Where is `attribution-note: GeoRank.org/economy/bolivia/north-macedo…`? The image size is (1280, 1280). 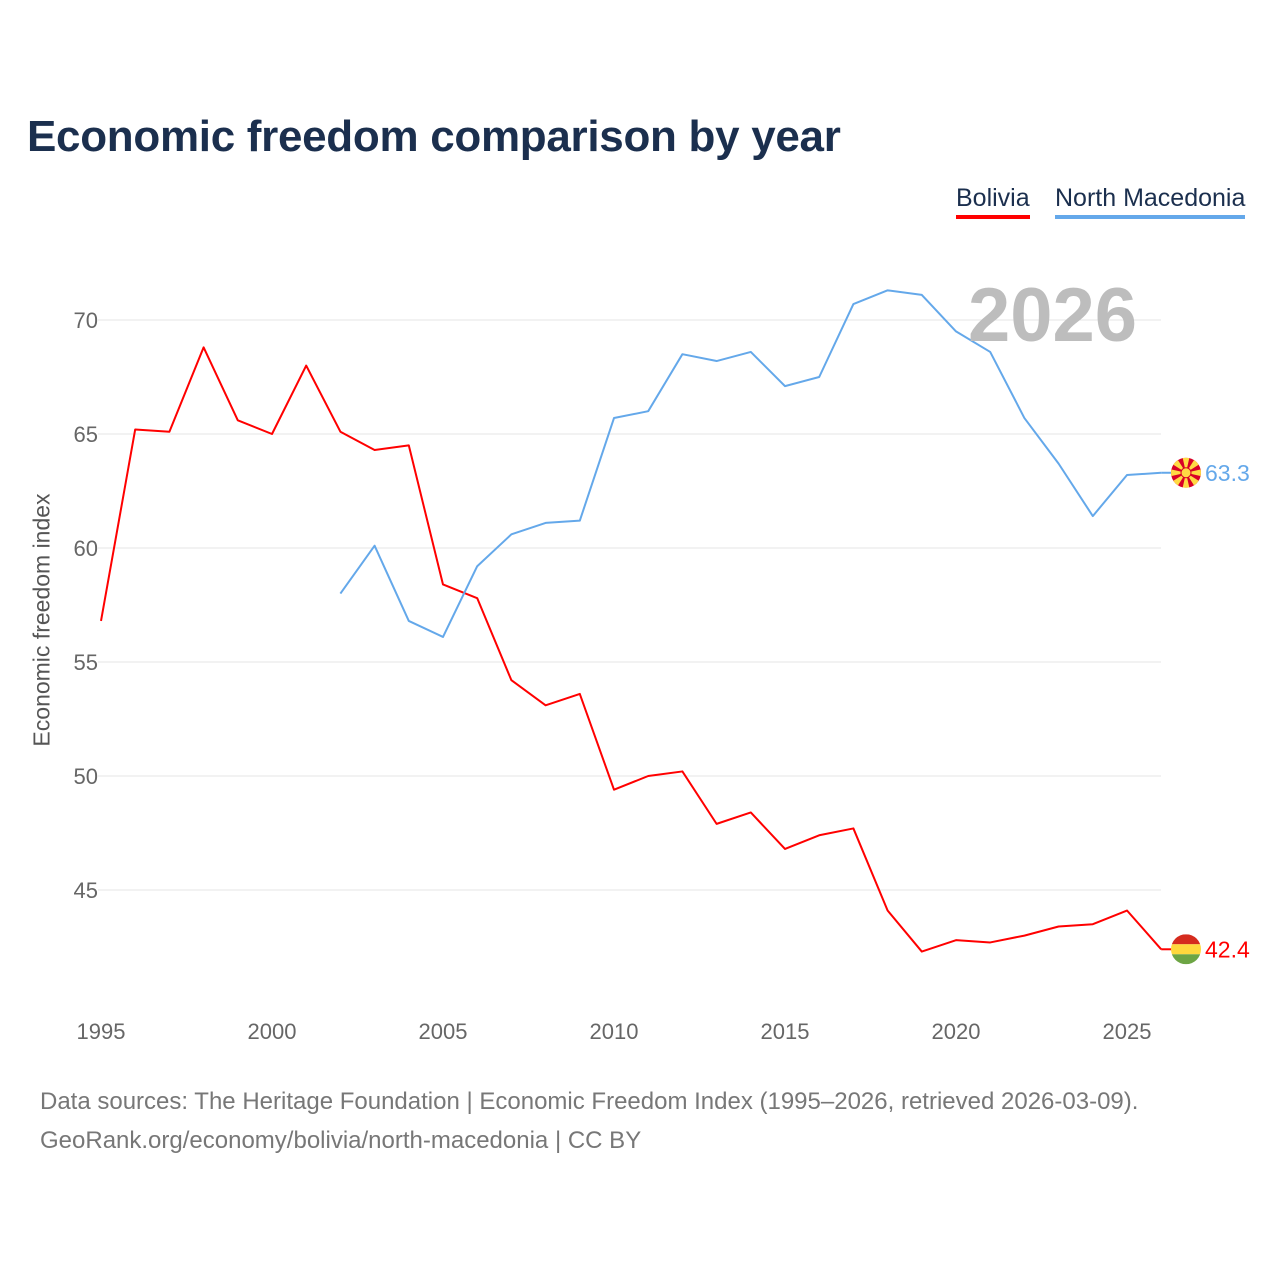
attribution-note: GeoRank.org/economy/bolivia/north-macedo… is located at coordinates (341, 1140).